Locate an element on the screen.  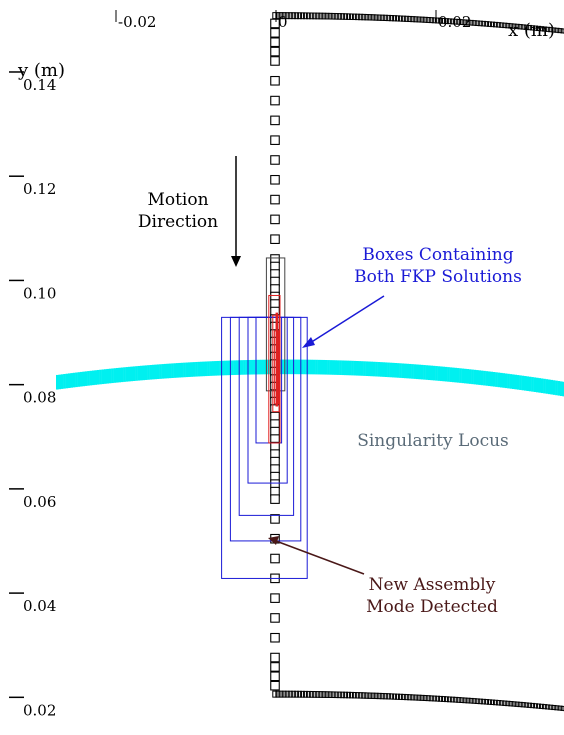
fkp-boxes-arrow is located at coordinates (347, 319).